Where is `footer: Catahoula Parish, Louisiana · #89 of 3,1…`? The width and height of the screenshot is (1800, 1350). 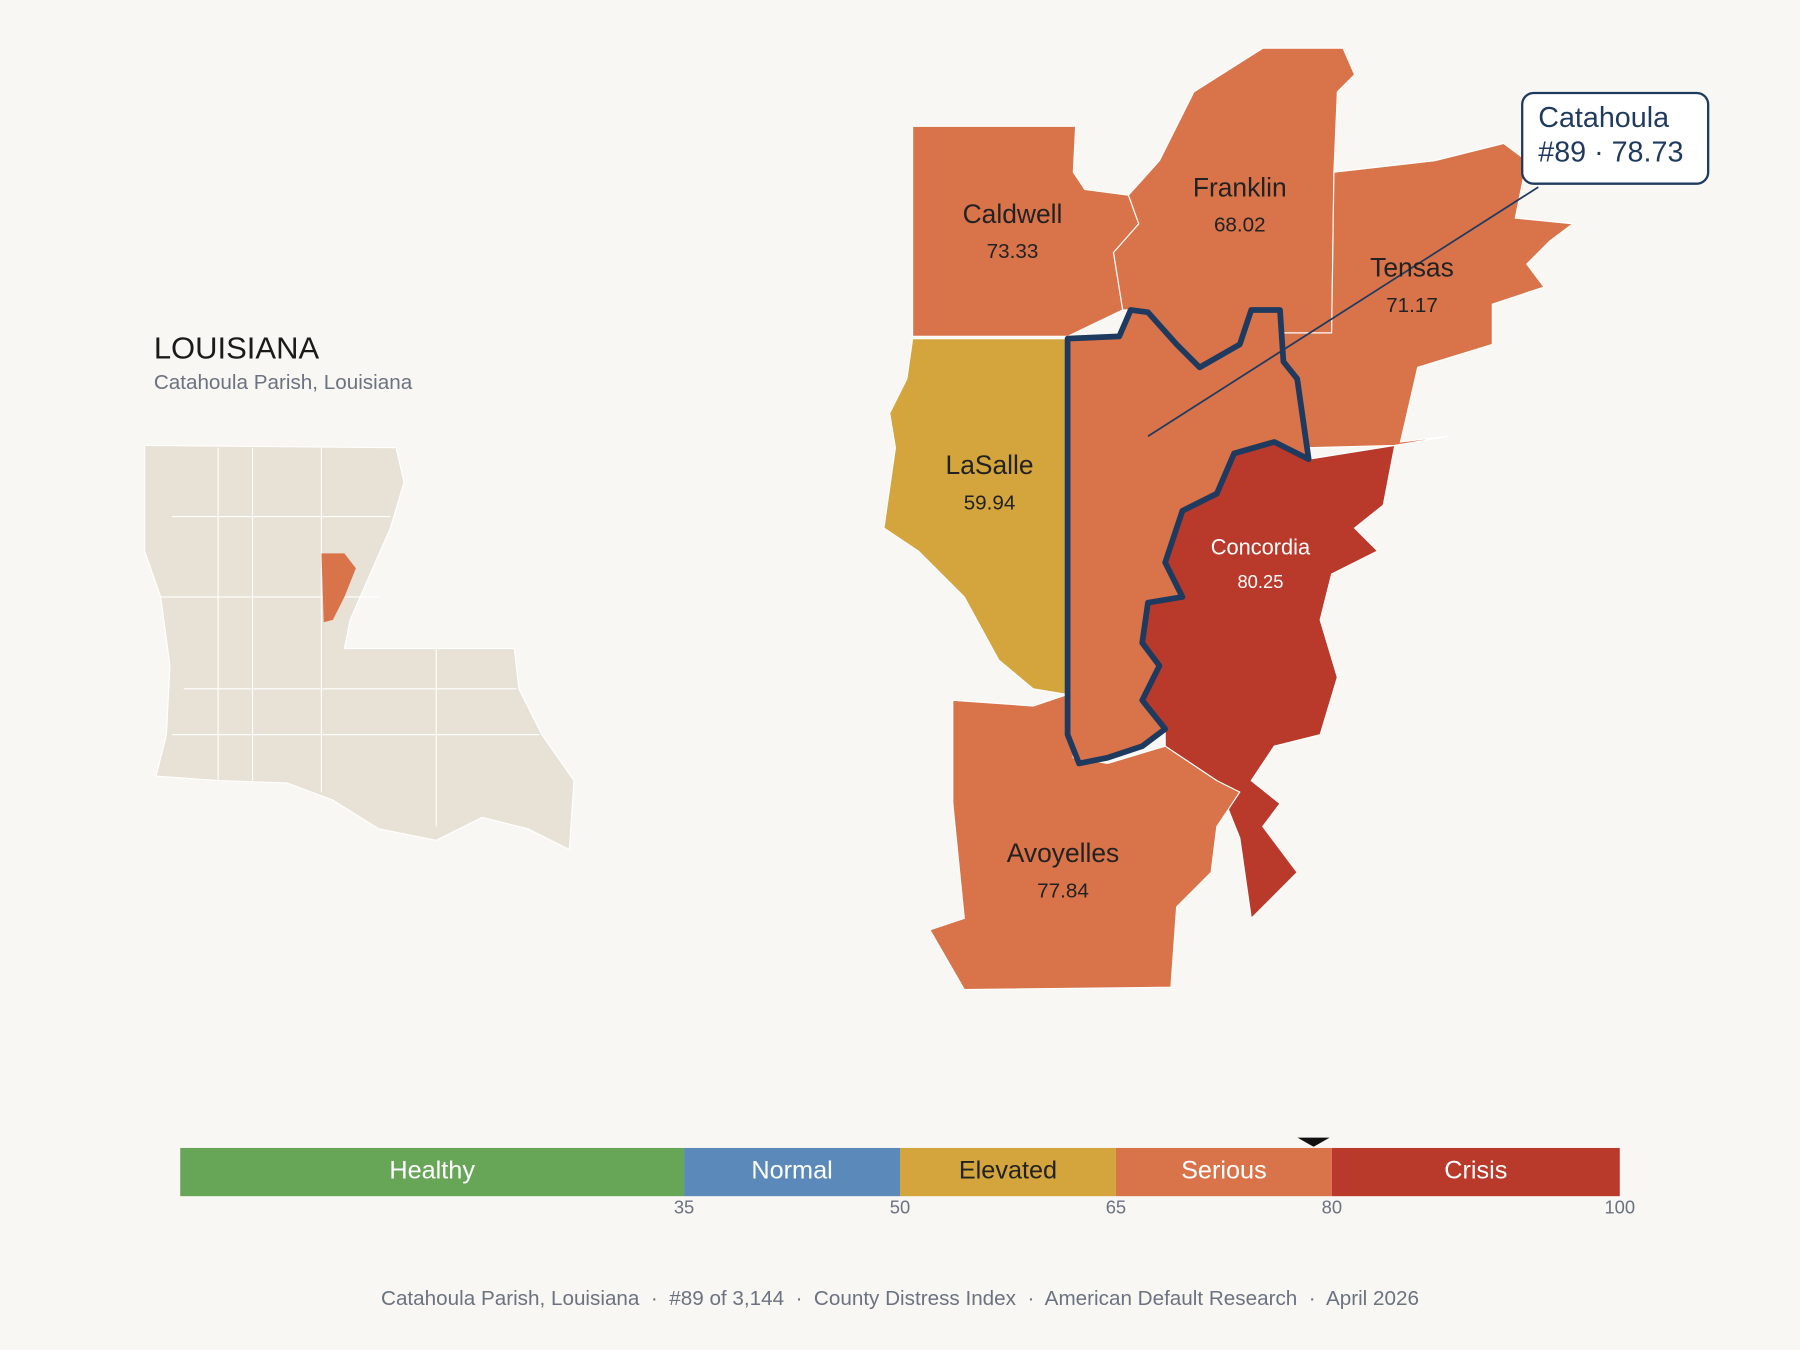
footer: Catahoula Parish, Louisiana · #89 of 3,1… is located at coordinates (900, 1298).